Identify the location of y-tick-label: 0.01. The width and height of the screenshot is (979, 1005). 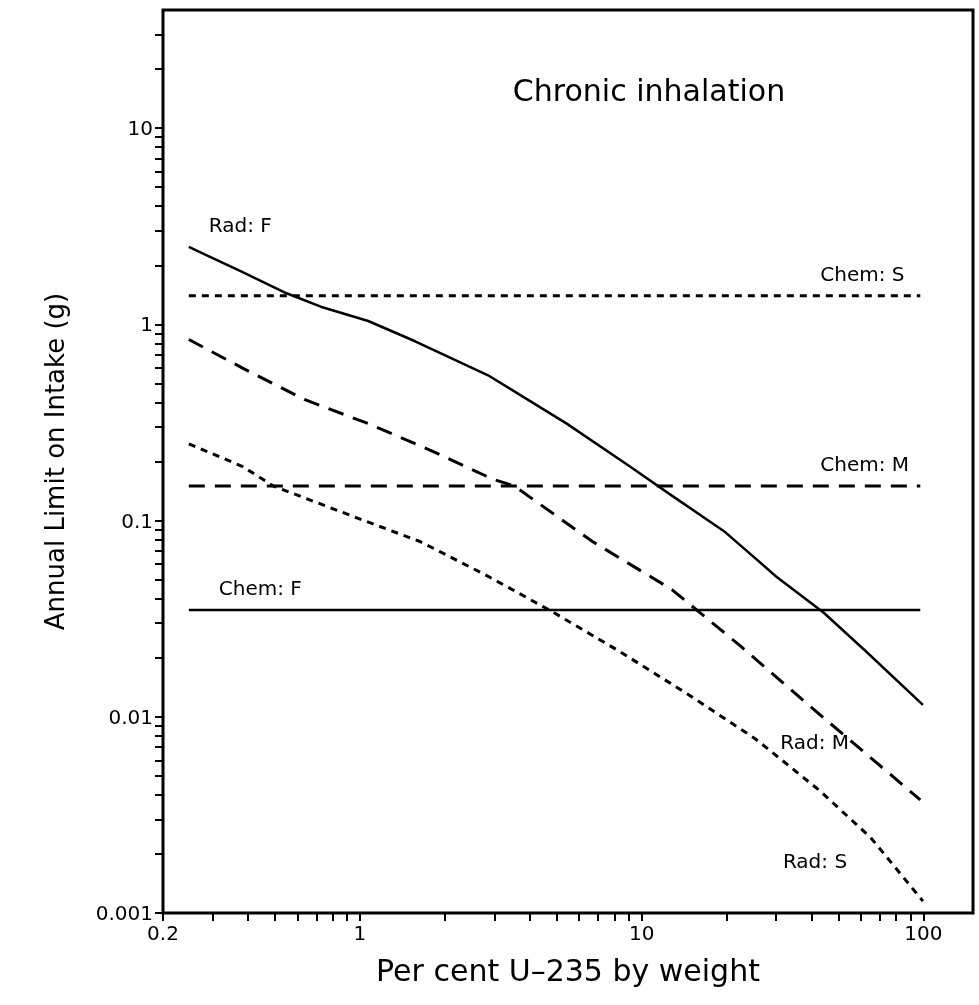
(130, 716).